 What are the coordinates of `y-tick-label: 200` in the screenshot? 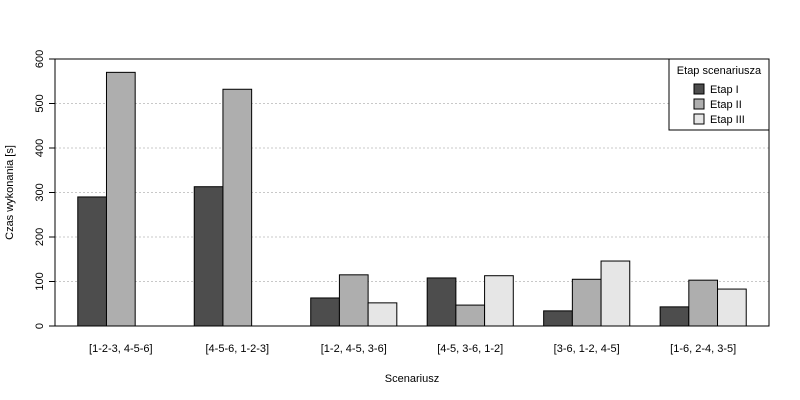 It's located at (40, 237).